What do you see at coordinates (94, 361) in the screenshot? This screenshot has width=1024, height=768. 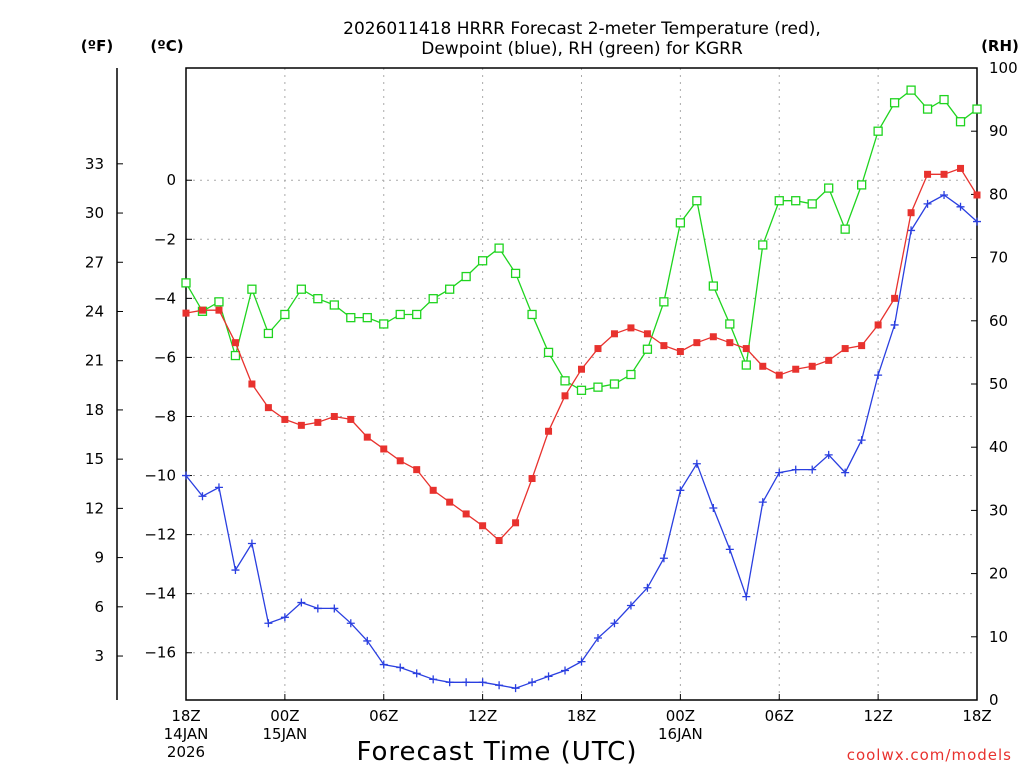 I see `fahrenheit-tick-label: 21` at bounding box center [94, 361].